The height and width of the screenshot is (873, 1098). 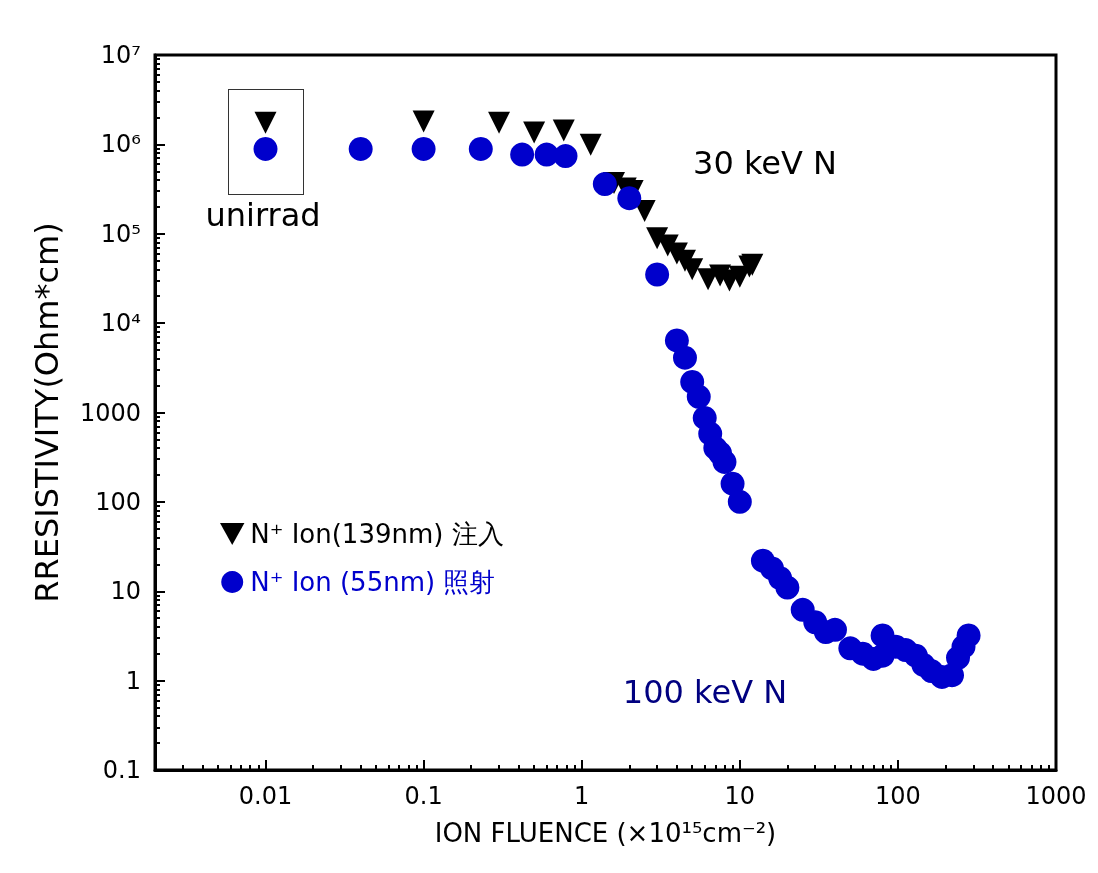 What do you see at coordinates (47, 412) in the screenshot?
I see `y-axis-title: RRESISTIVITY(Ohm*cm)` at bounding box center [47, 412].